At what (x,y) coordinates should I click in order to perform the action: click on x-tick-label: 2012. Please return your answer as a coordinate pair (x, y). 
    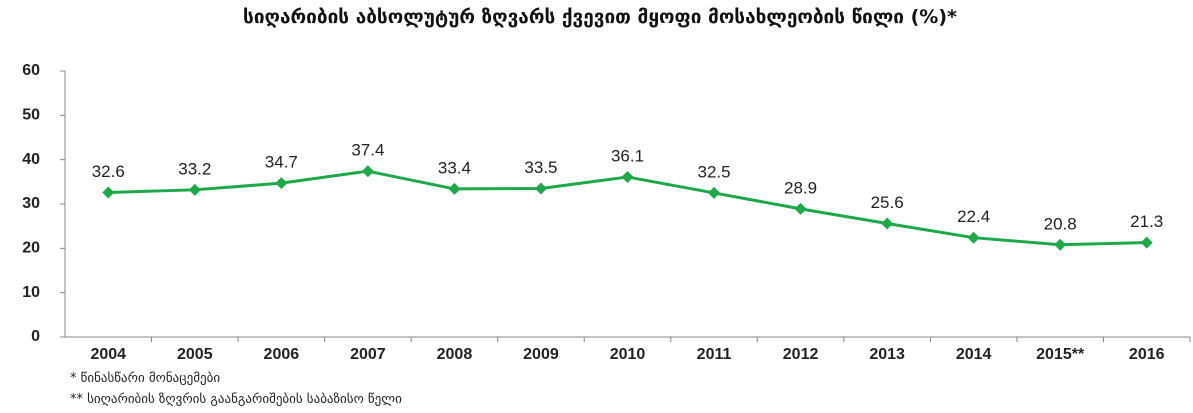
    Looking at the image, I should click on (801, 354).